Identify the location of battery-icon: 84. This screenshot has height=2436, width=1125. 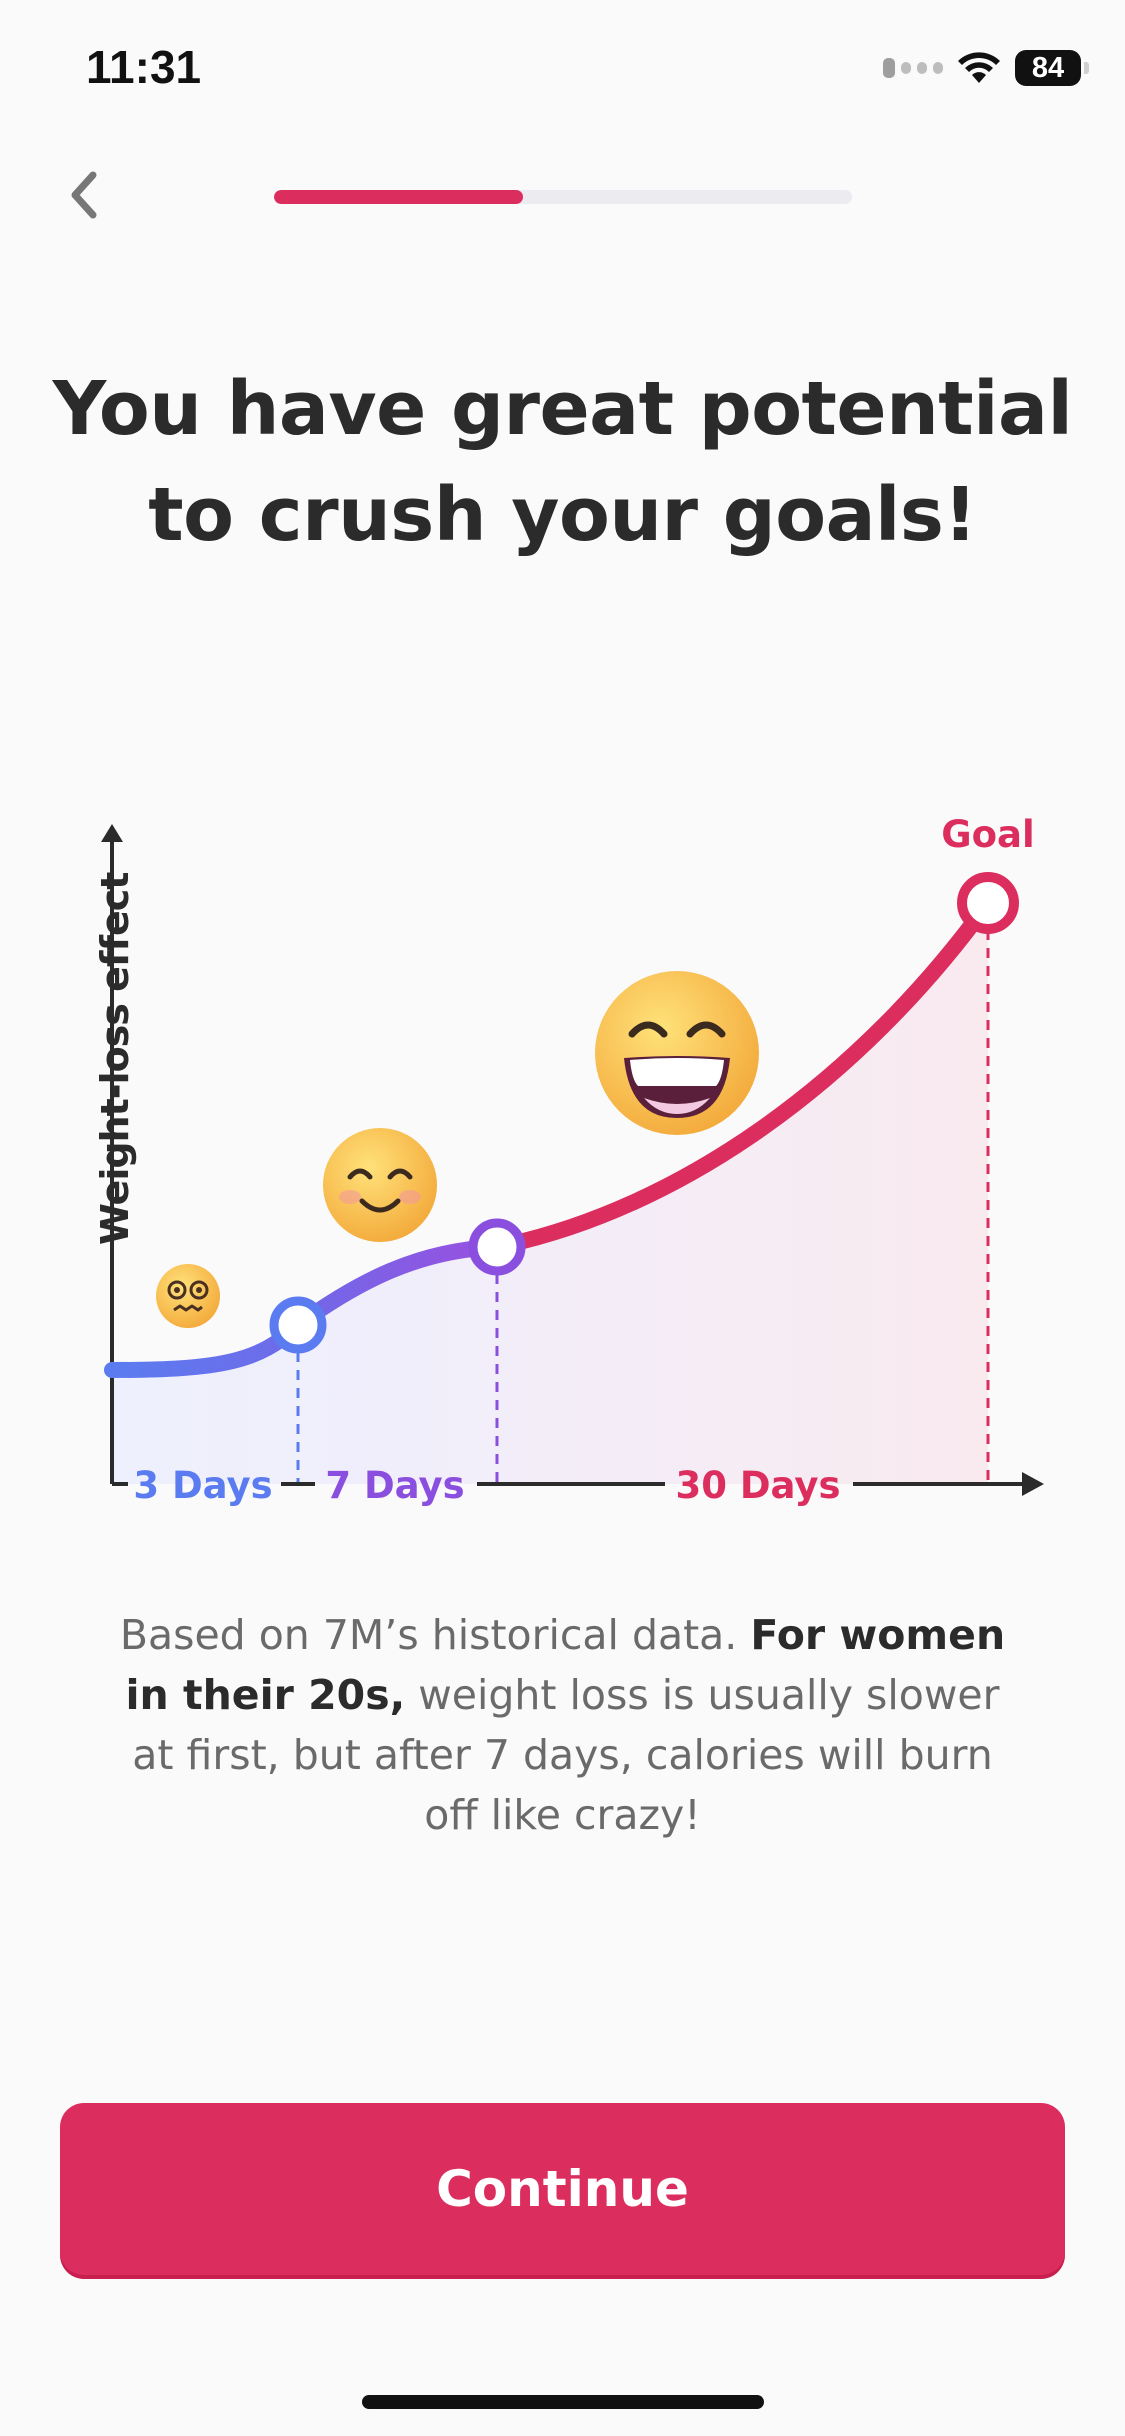
(1052, 68).